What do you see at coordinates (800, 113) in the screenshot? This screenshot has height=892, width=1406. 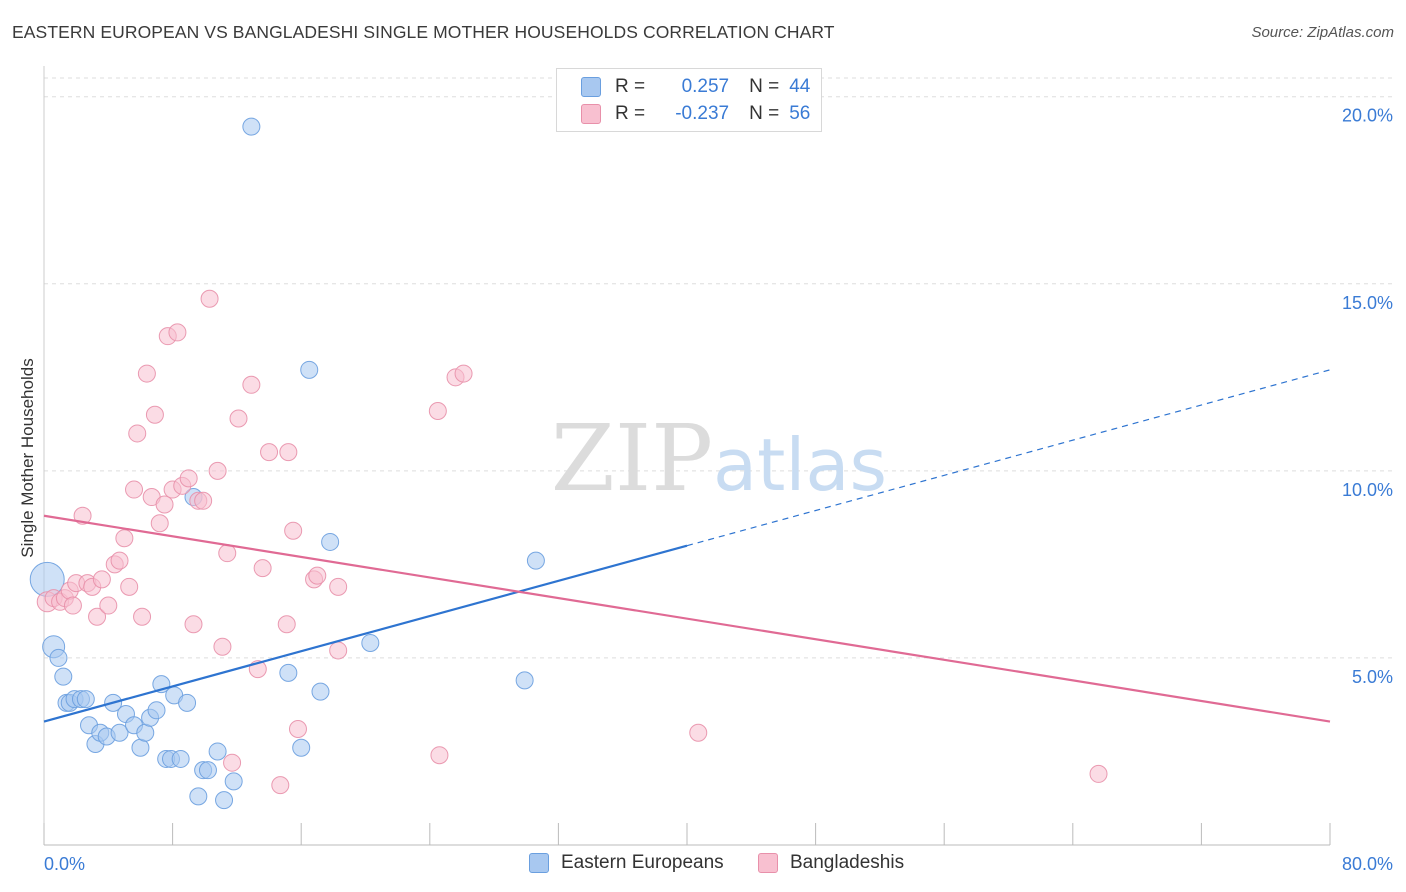 I see `legend-n-value: 56` at bounding box center [800, 113].